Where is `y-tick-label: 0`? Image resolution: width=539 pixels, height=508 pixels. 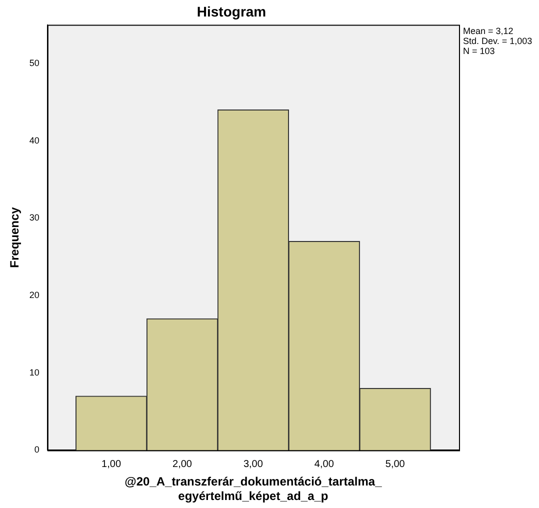
y-tick-label: 0 is located at coordinates (37, 449).